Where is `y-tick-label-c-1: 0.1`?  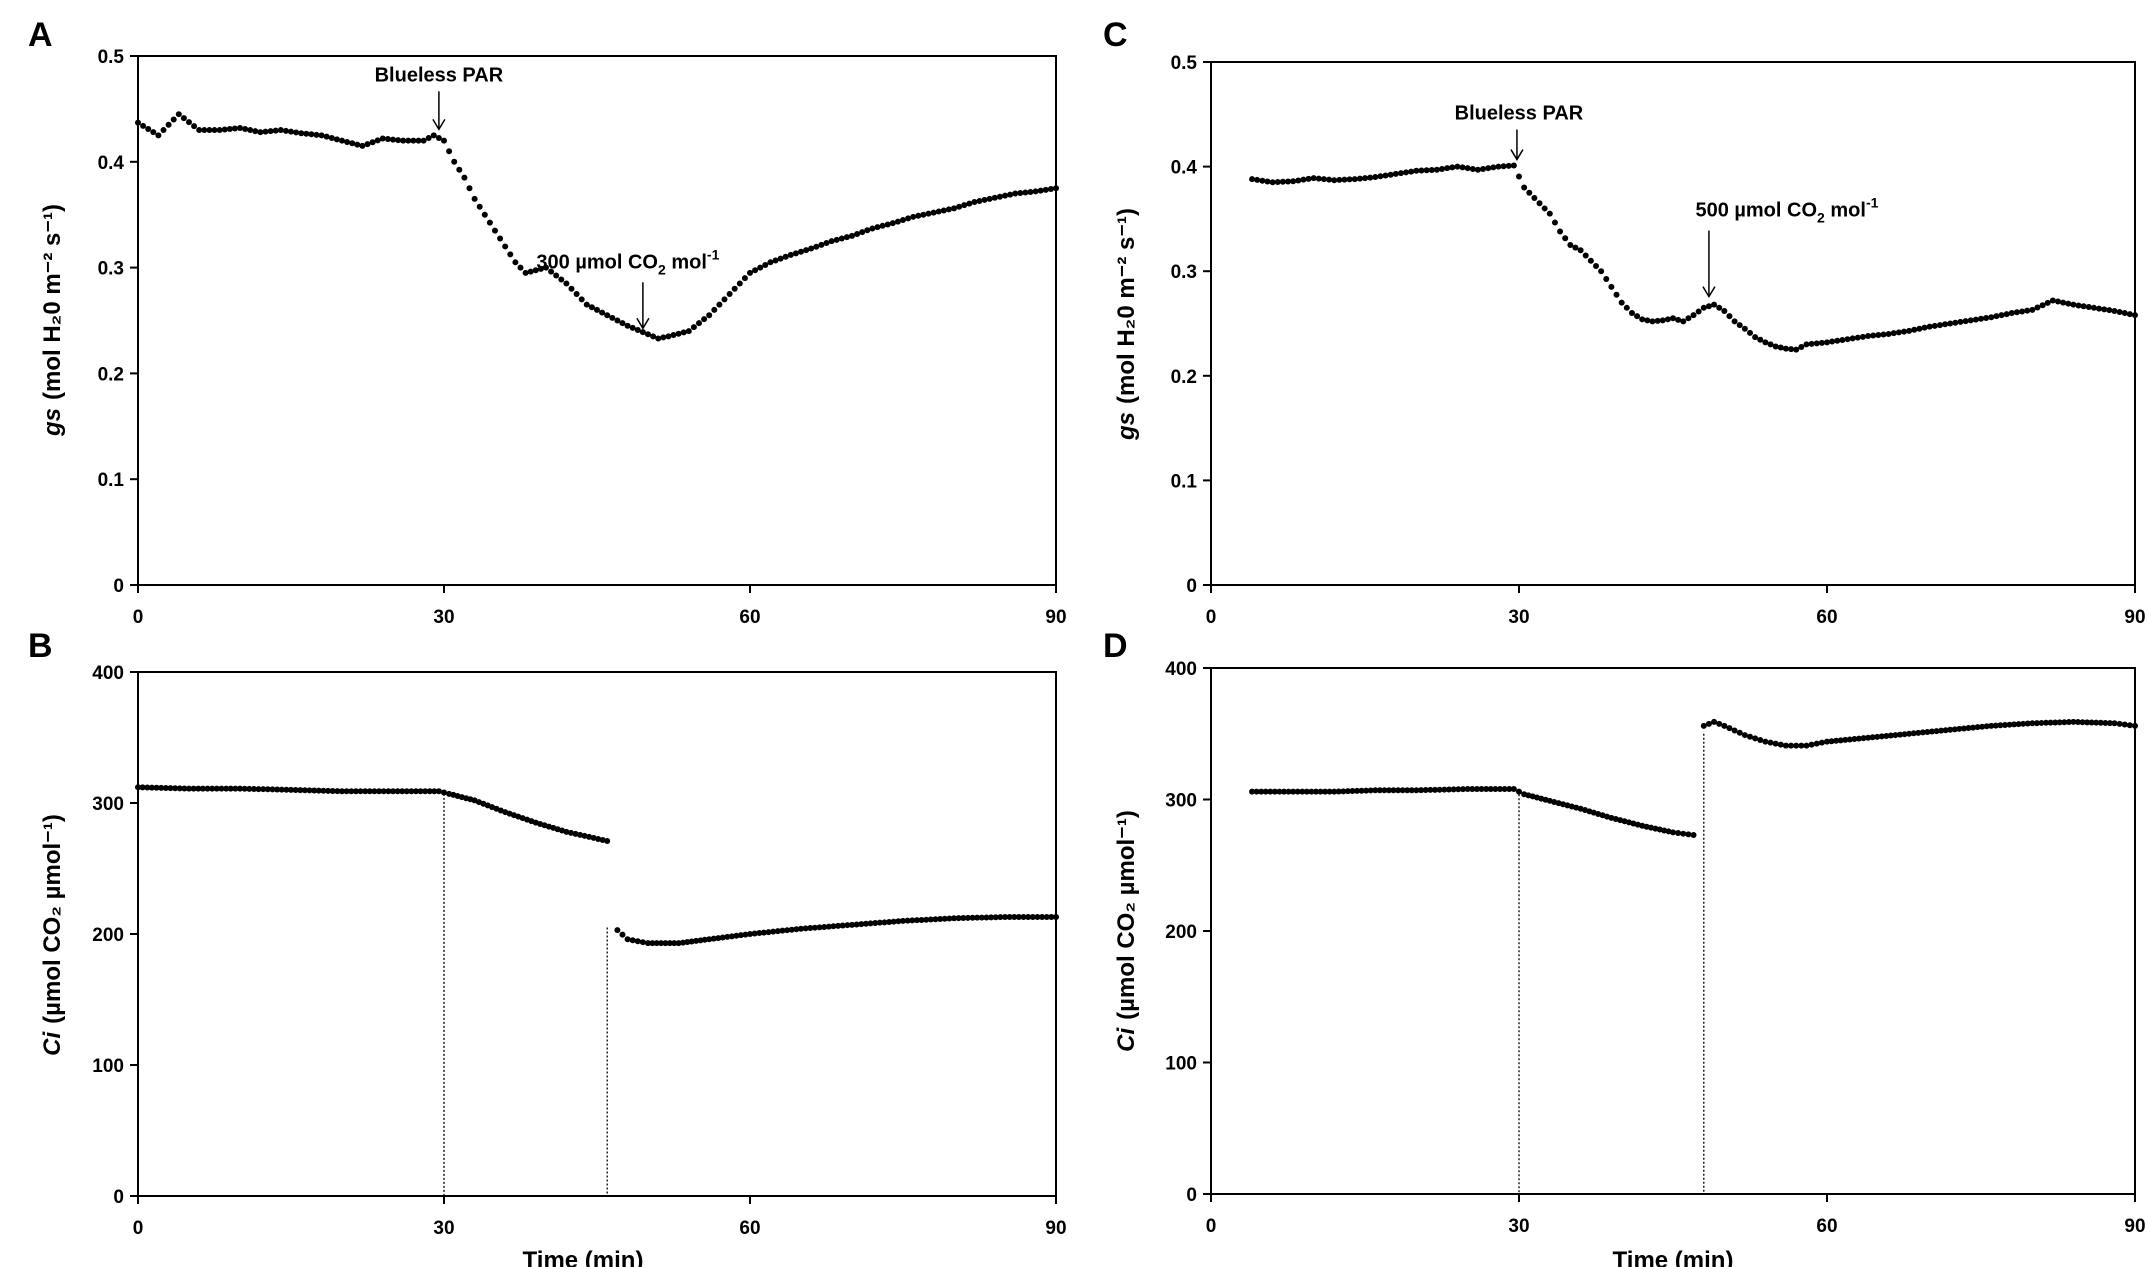
y-tick-label-c-1: 0.1 is located at coordinates (1184, 481).